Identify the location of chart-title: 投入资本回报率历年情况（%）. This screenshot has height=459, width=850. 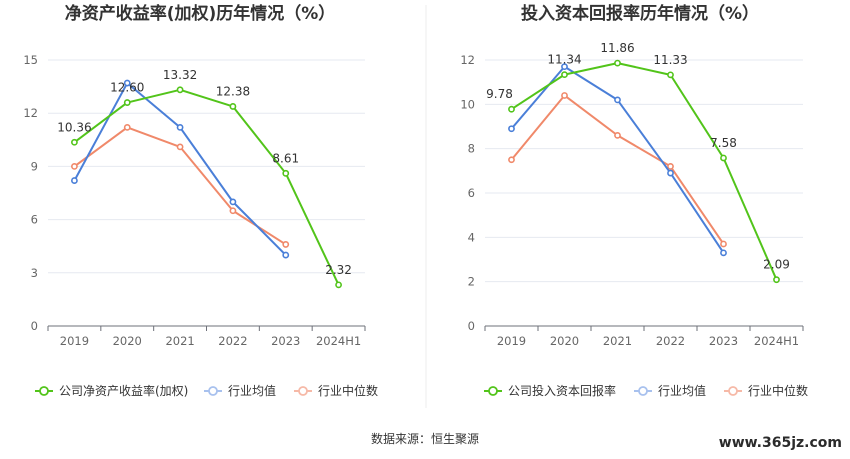
(640, 13).